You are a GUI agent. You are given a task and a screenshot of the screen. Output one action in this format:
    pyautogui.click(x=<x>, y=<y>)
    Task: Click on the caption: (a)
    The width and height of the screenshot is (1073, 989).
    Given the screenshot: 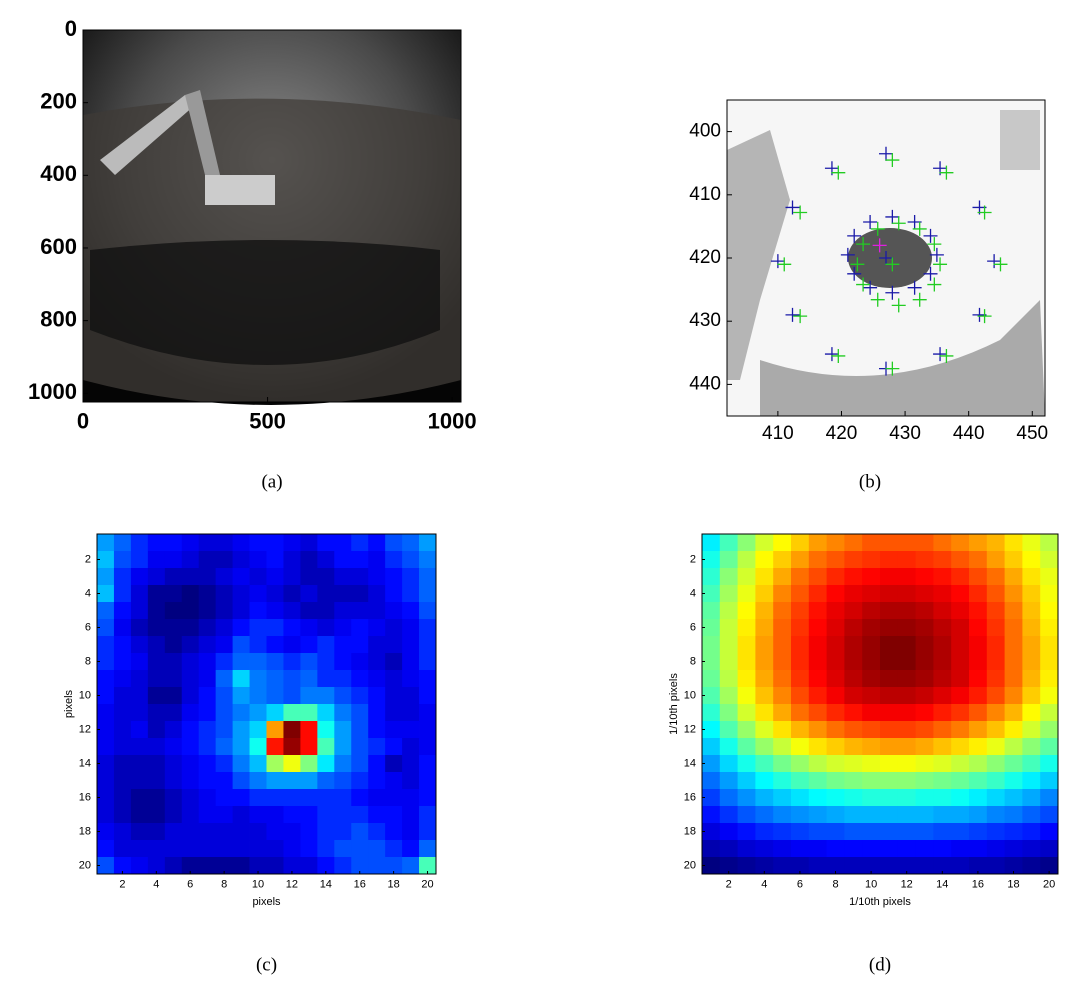 What is the action you would take?
    pyautogui.click(x=271, y=481)
    